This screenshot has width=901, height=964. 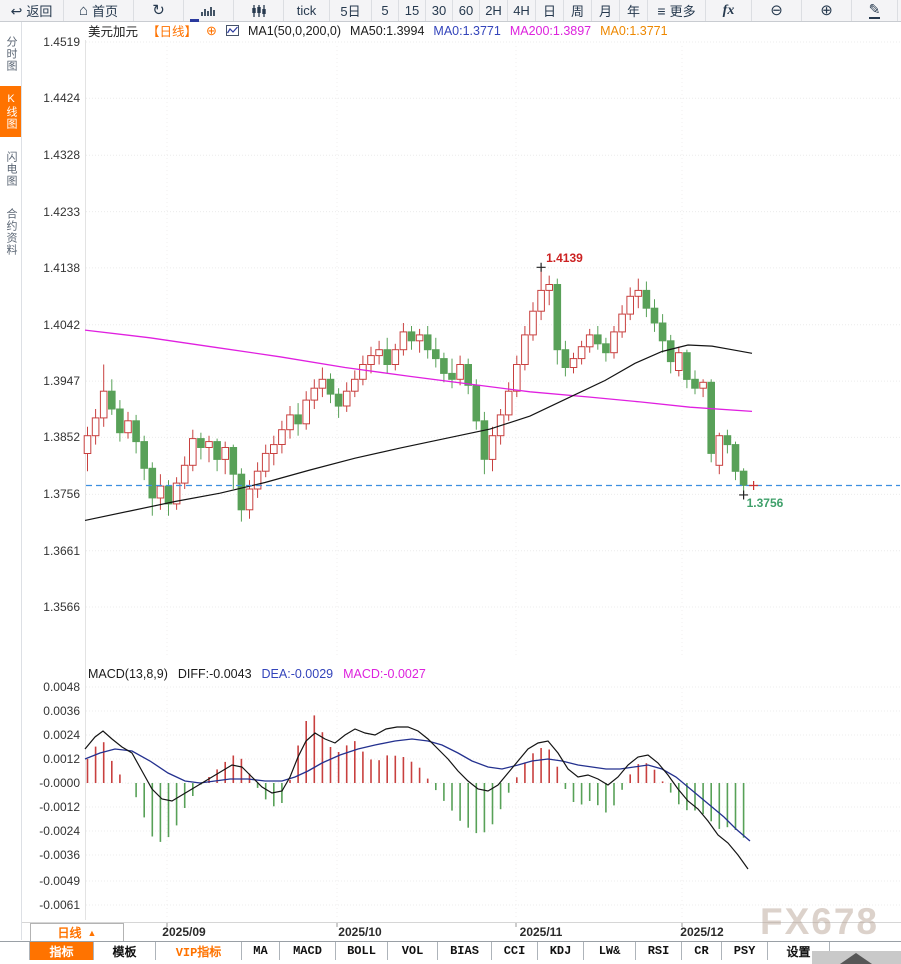 What do you see at coordinates (61, 735) in the screenshot?
I see `macd-axis-label: 0.0024` at bounding box center [61, 735].